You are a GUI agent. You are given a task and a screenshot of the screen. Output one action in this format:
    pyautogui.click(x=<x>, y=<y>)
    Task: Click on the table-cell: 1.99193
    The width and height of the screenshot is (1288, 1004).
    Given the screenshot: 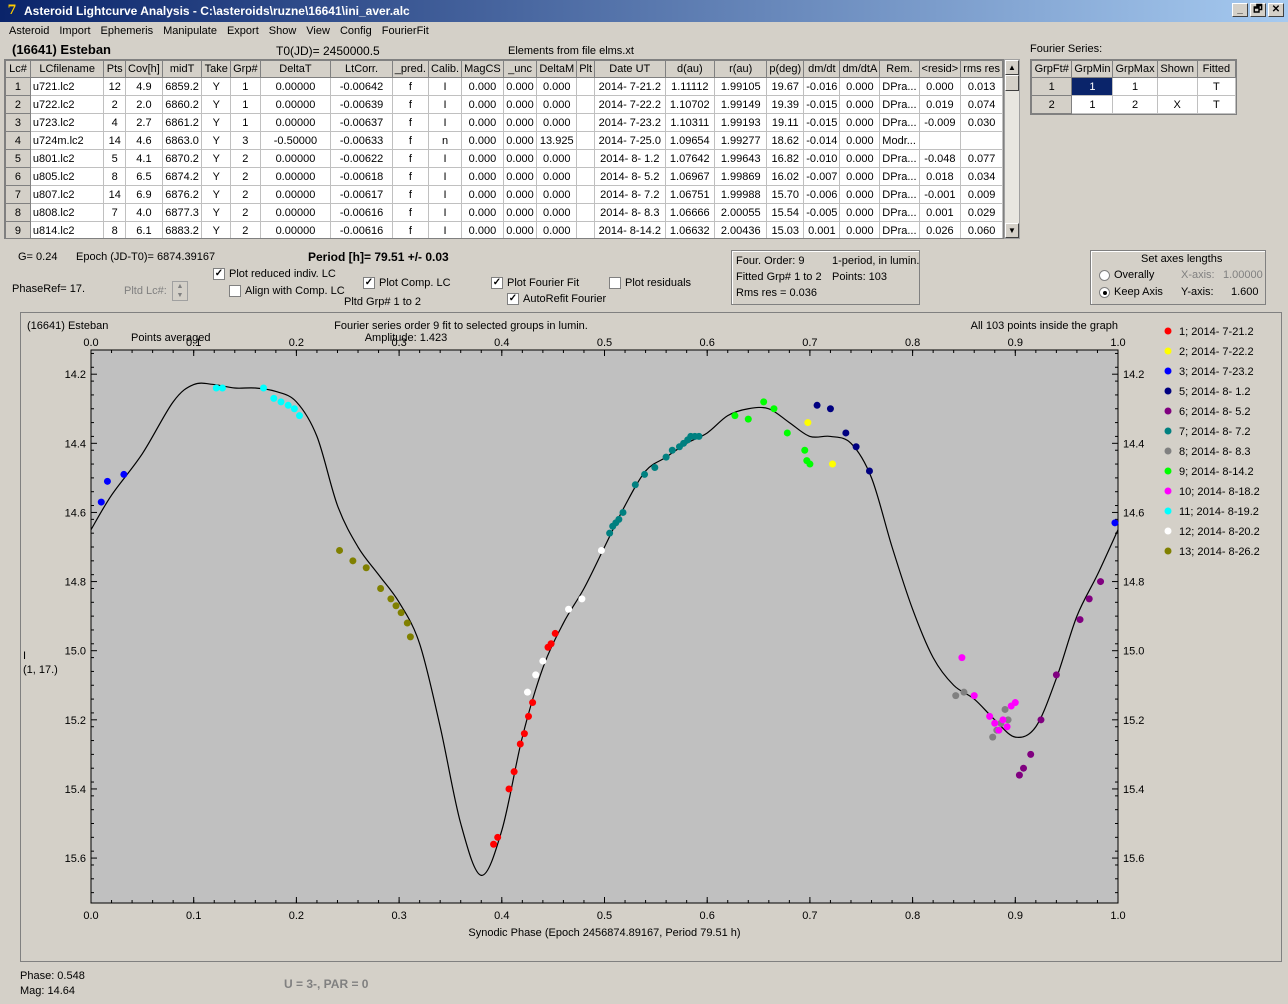 What is the action you would take?
    pyautogui.click(x=741, y=122)
    